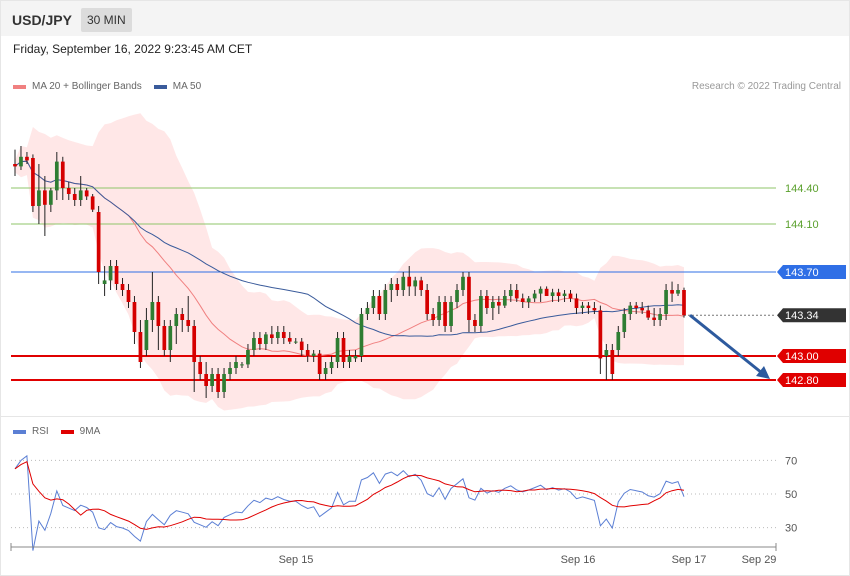 The height and width of the screenshot is (576, 850). Describe the element at coordinates (296, 560) in the screenshot. I see `x-tick-label: Sep 15` at that location.